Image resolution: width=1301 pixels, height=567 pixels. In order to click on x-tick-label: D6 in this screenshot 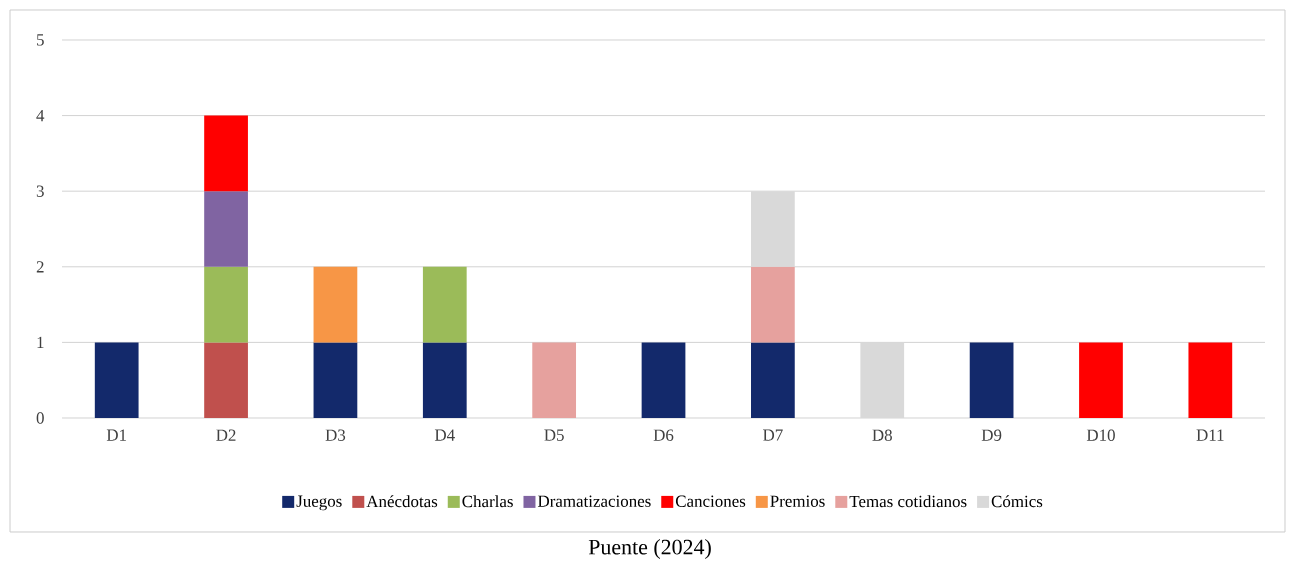, I will do `click(663, 435)`.